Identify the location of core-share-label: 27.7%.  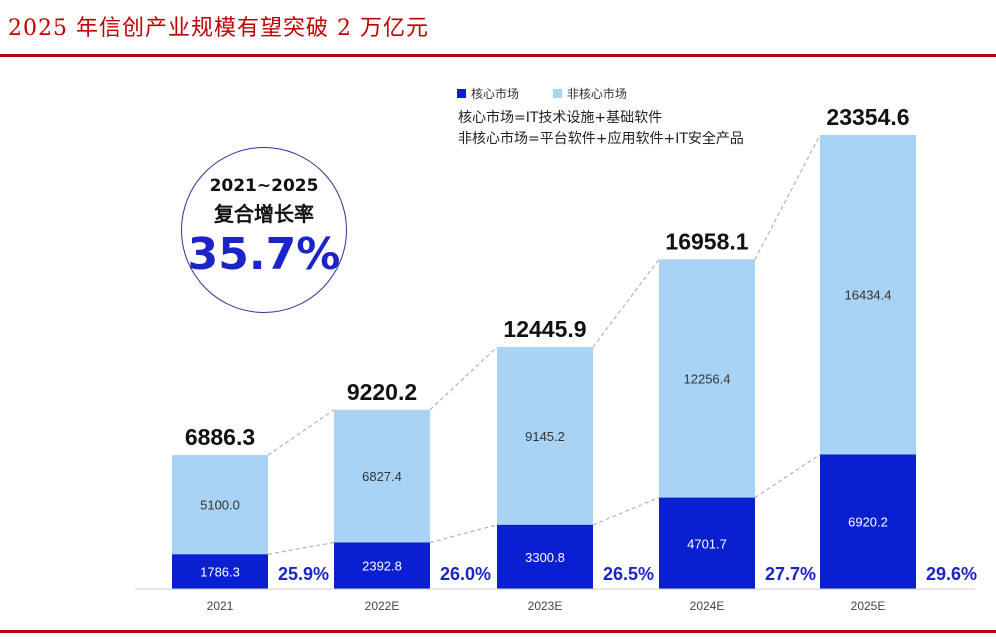
(790, 574).